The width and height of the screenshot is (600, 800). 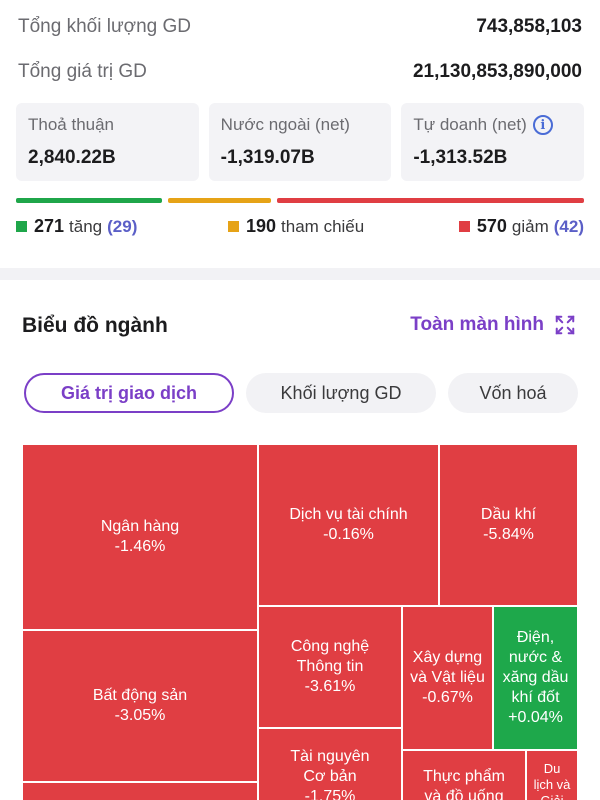 I want to click on card-proprietary-net: Tự doanh (net) i -1,313.52B, so click(x=493, y=142).